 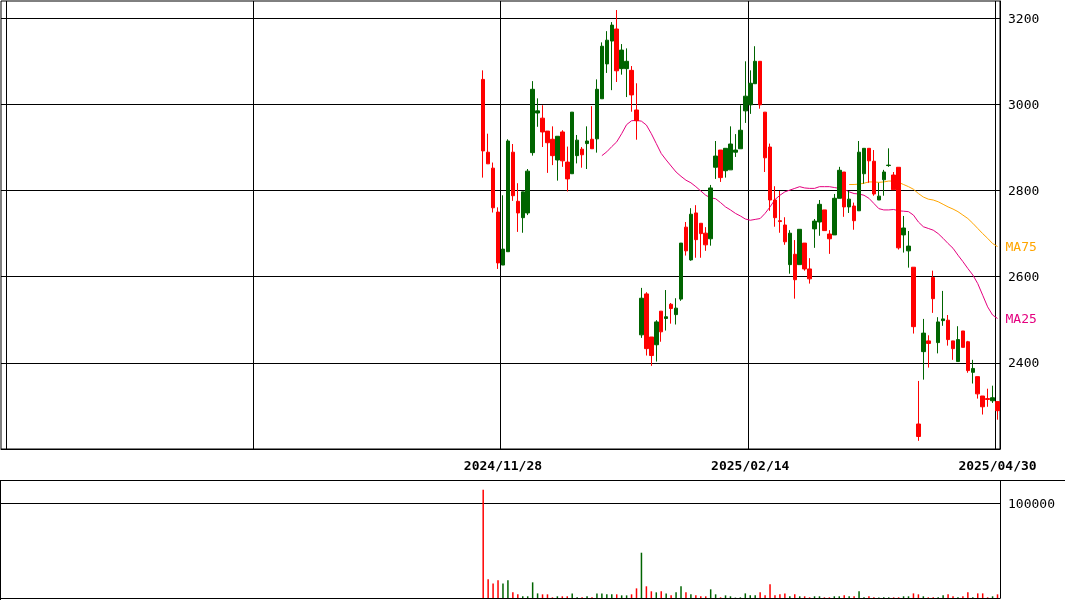 I want to click on x-tick-label: 2025/02/14, so click(x=750, y=465).